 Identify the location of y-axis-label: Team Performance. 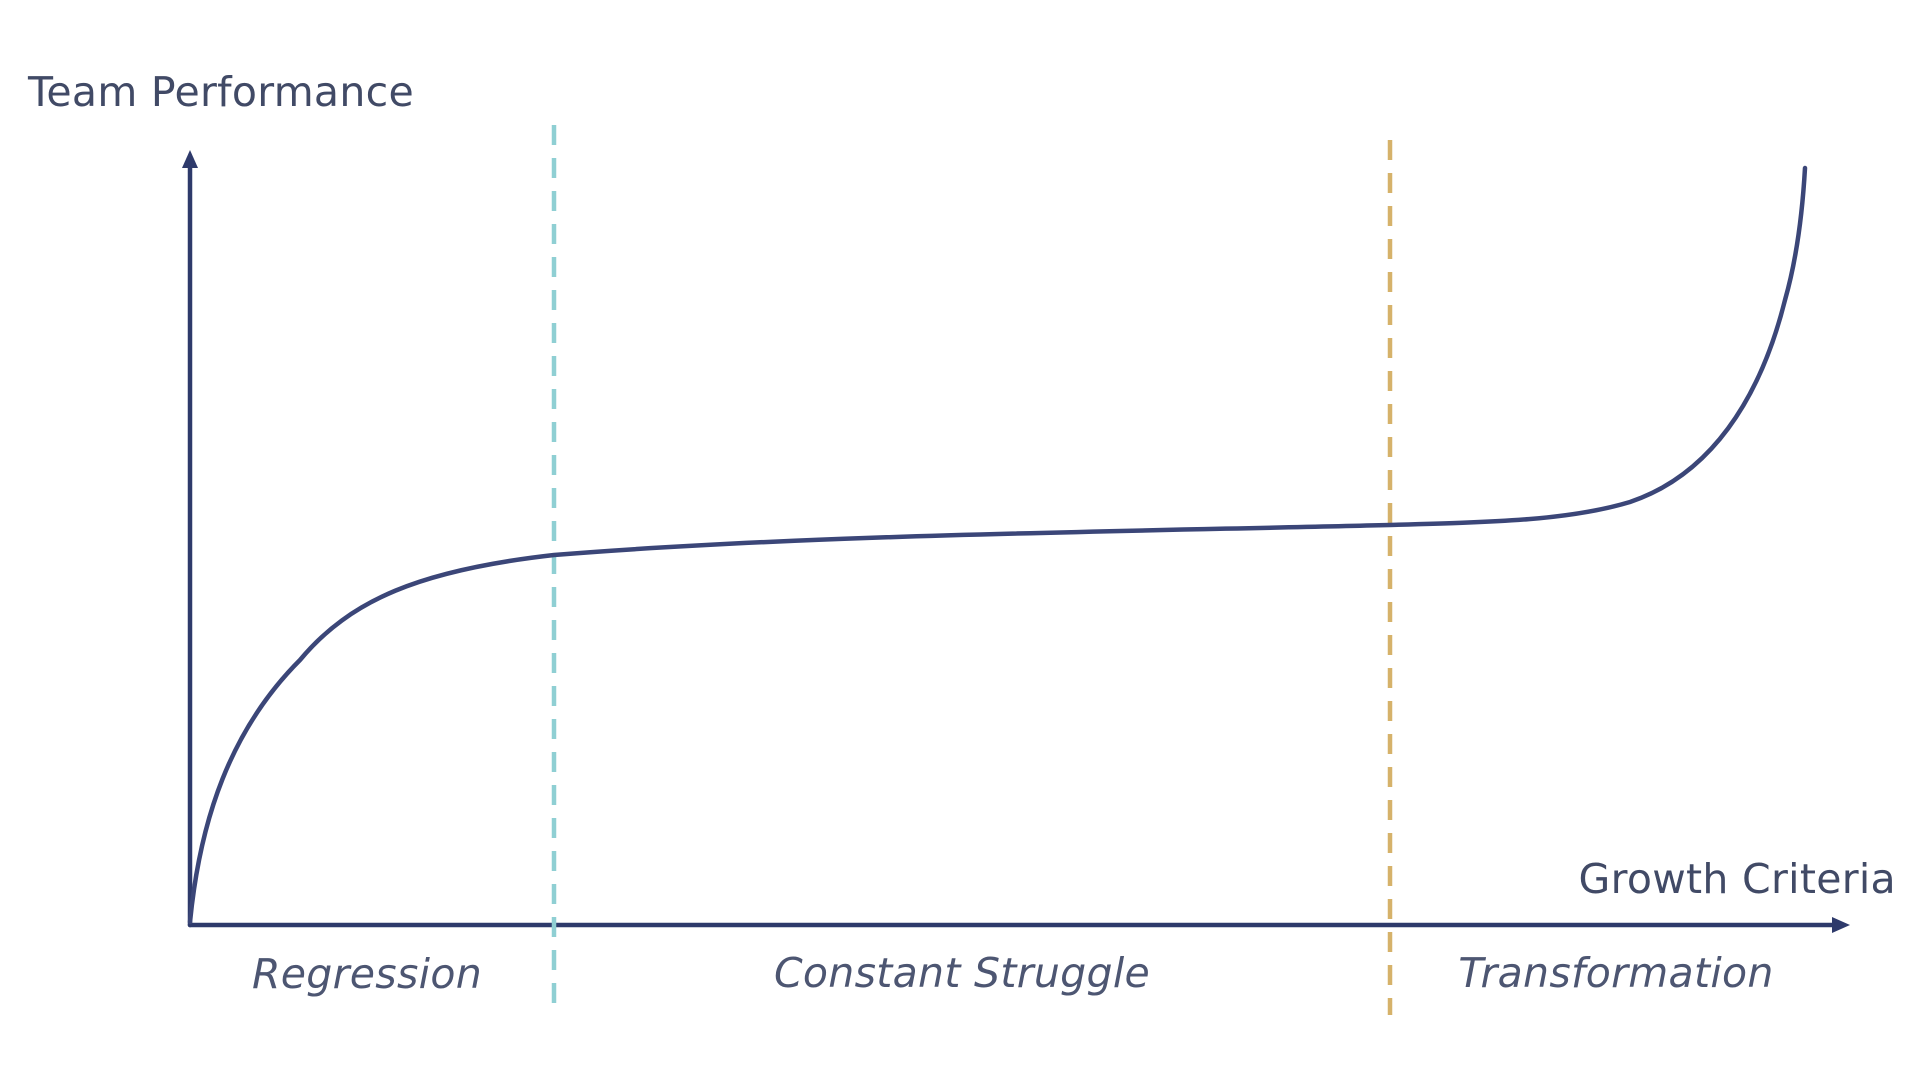
(220, 92).